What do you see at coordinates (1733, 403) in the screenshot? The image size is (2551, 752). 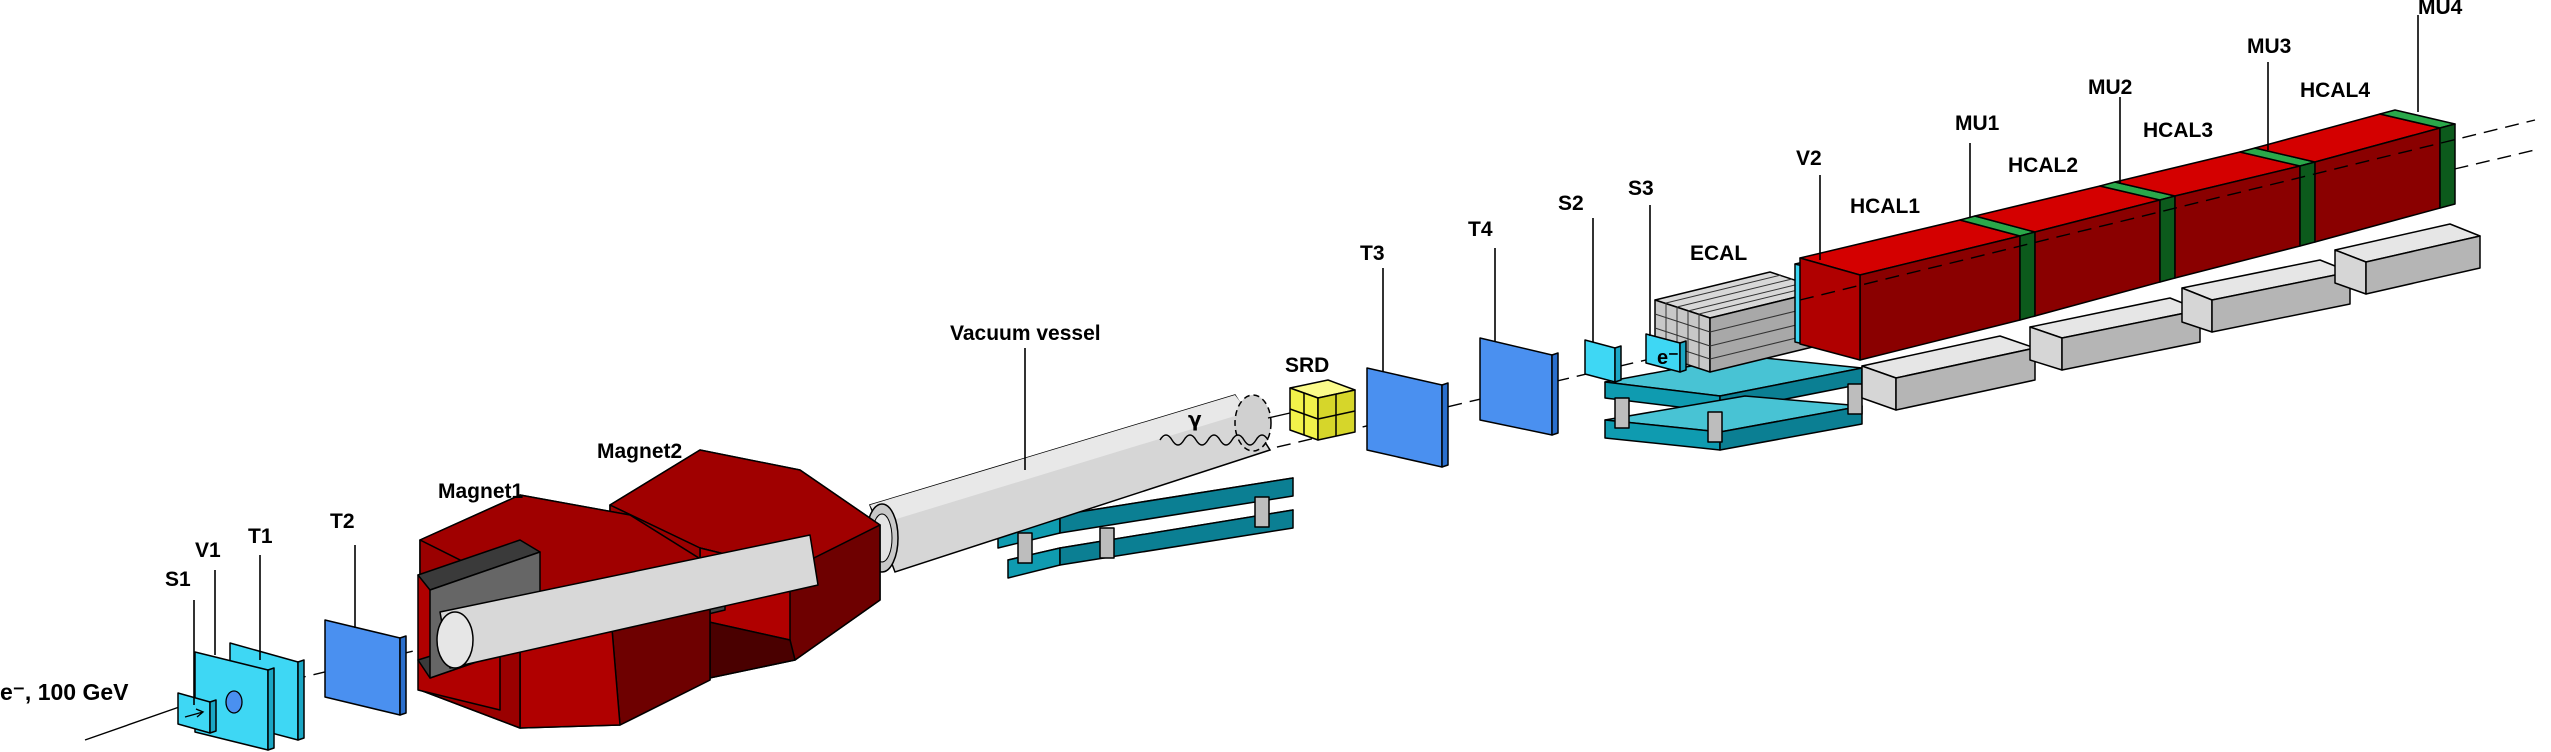 I see `ecal-table` at bounding box center [1733, 403].